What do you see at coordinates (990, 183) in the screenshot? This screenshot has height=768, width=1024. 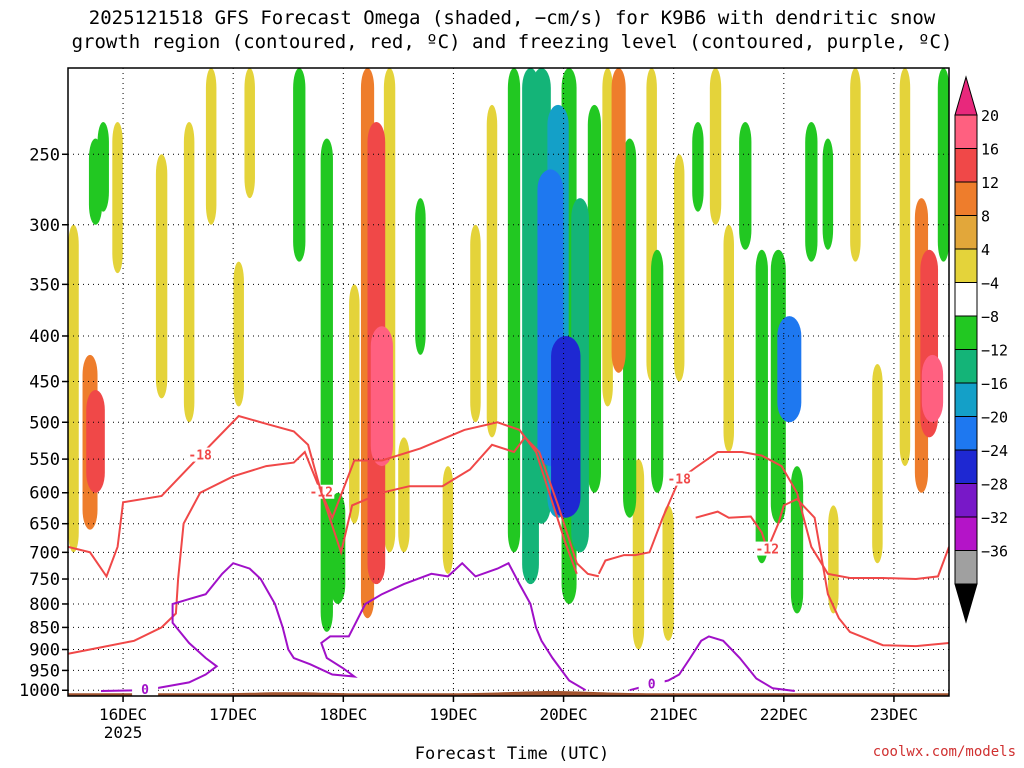 I see `colorbar-label: 12` at bounding box center [990, 183].